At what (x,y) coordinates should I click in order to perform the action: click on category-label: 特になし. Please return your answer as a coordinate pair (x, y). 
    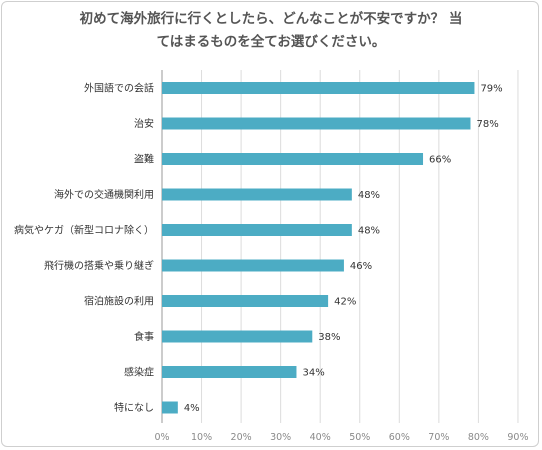
    Looking at the image, I should click on (134, 408).